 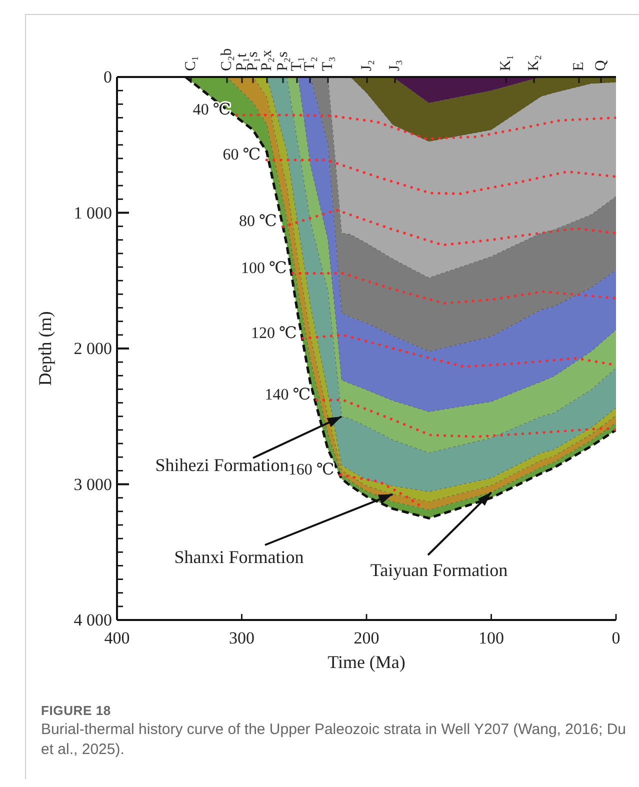 What do you see at coordinates (93, 484) in the screenshot?
I see `y-tick-label: 3 000` at bounding box center [93, 484].